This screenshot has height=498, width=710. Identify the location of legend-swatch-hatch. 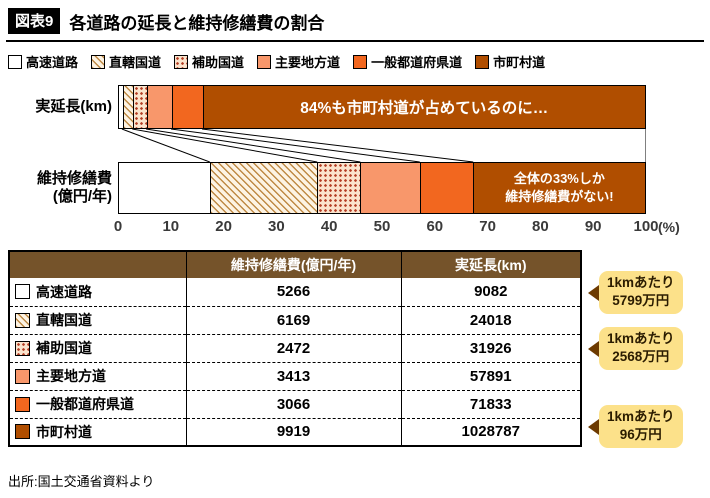
(98, 61).